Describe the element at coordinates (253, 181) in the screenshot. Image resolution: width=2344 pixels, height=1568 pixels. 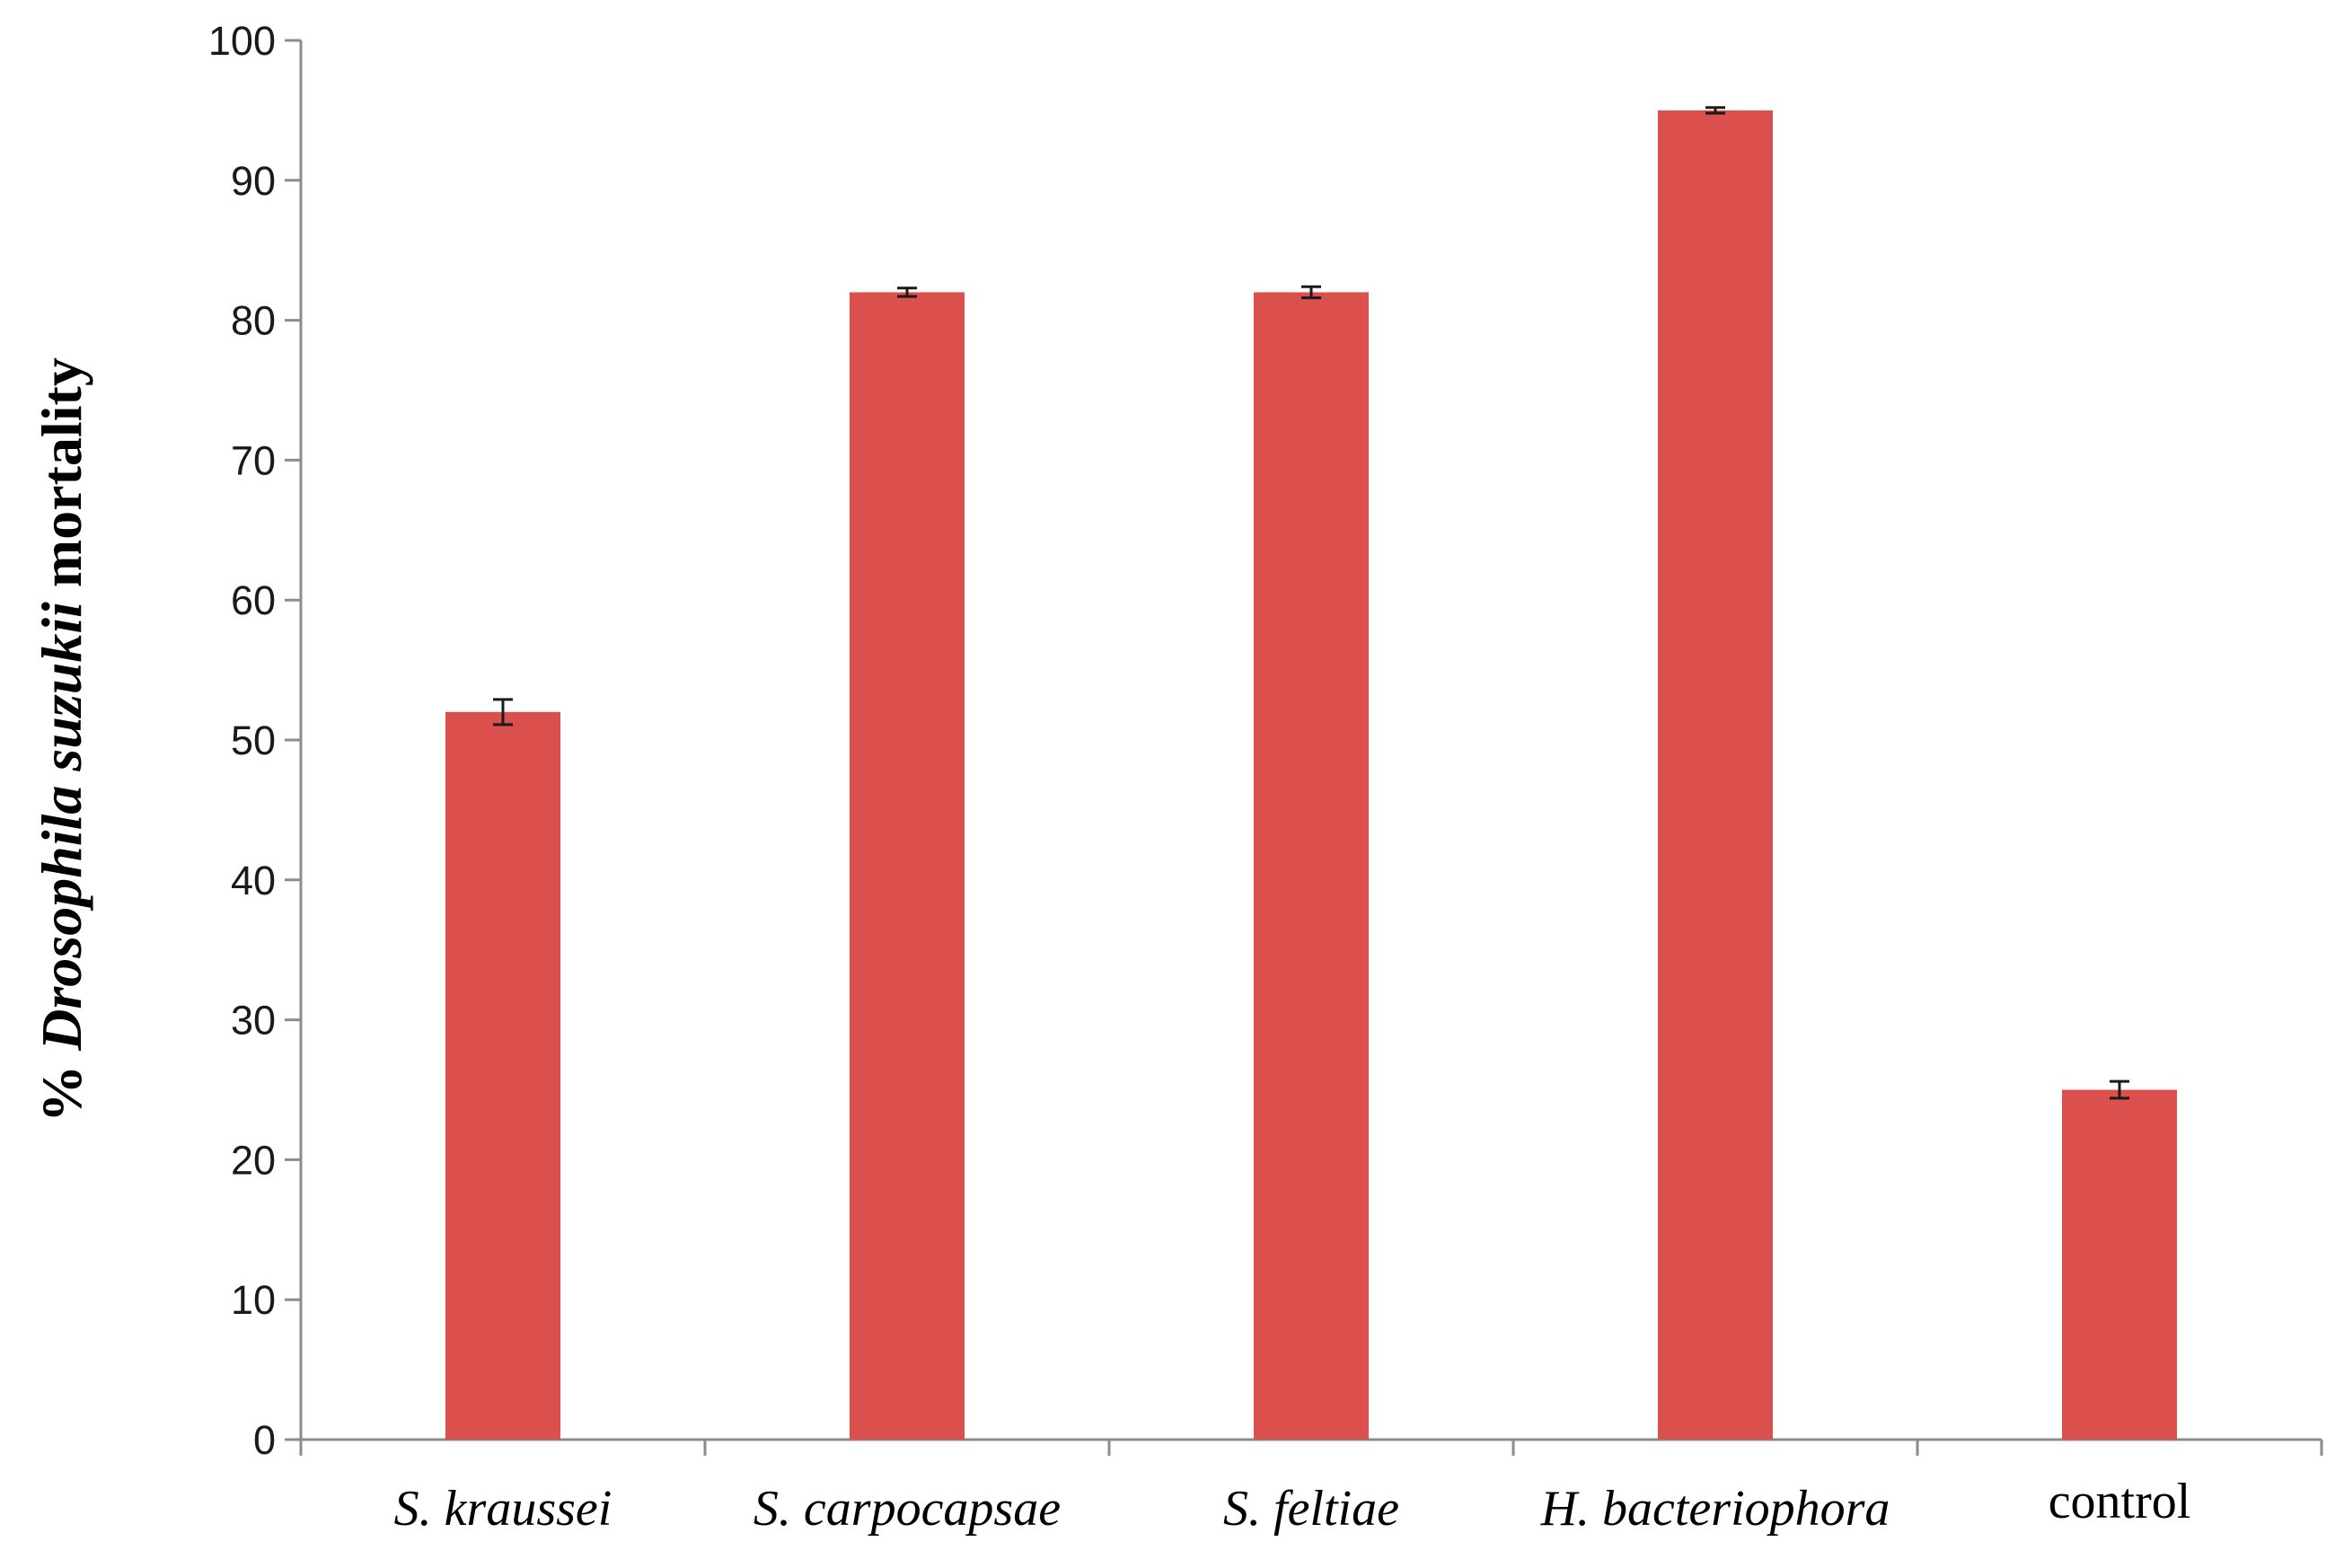
I see `y-tick-label: 90` at that location.